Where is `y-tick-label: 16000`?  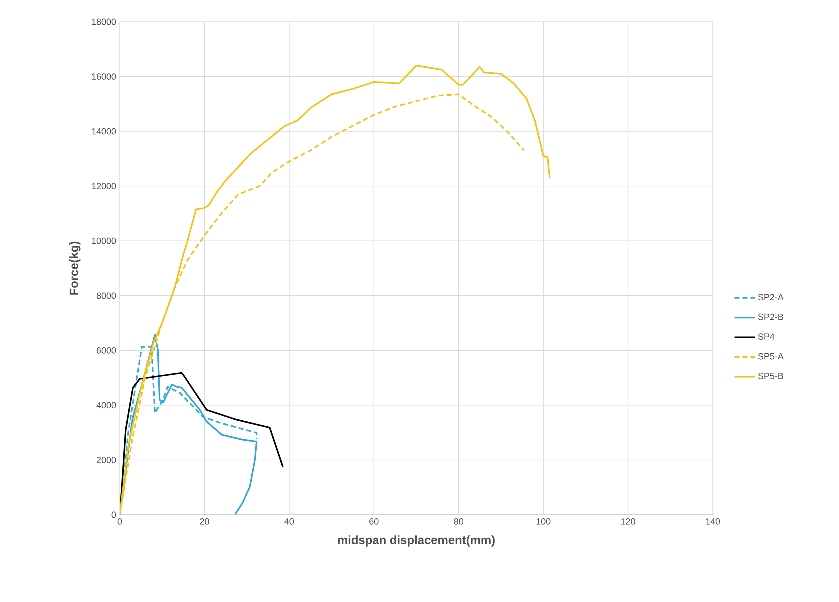 y-tick-label: 16000 is located at coordinates (104, 77).